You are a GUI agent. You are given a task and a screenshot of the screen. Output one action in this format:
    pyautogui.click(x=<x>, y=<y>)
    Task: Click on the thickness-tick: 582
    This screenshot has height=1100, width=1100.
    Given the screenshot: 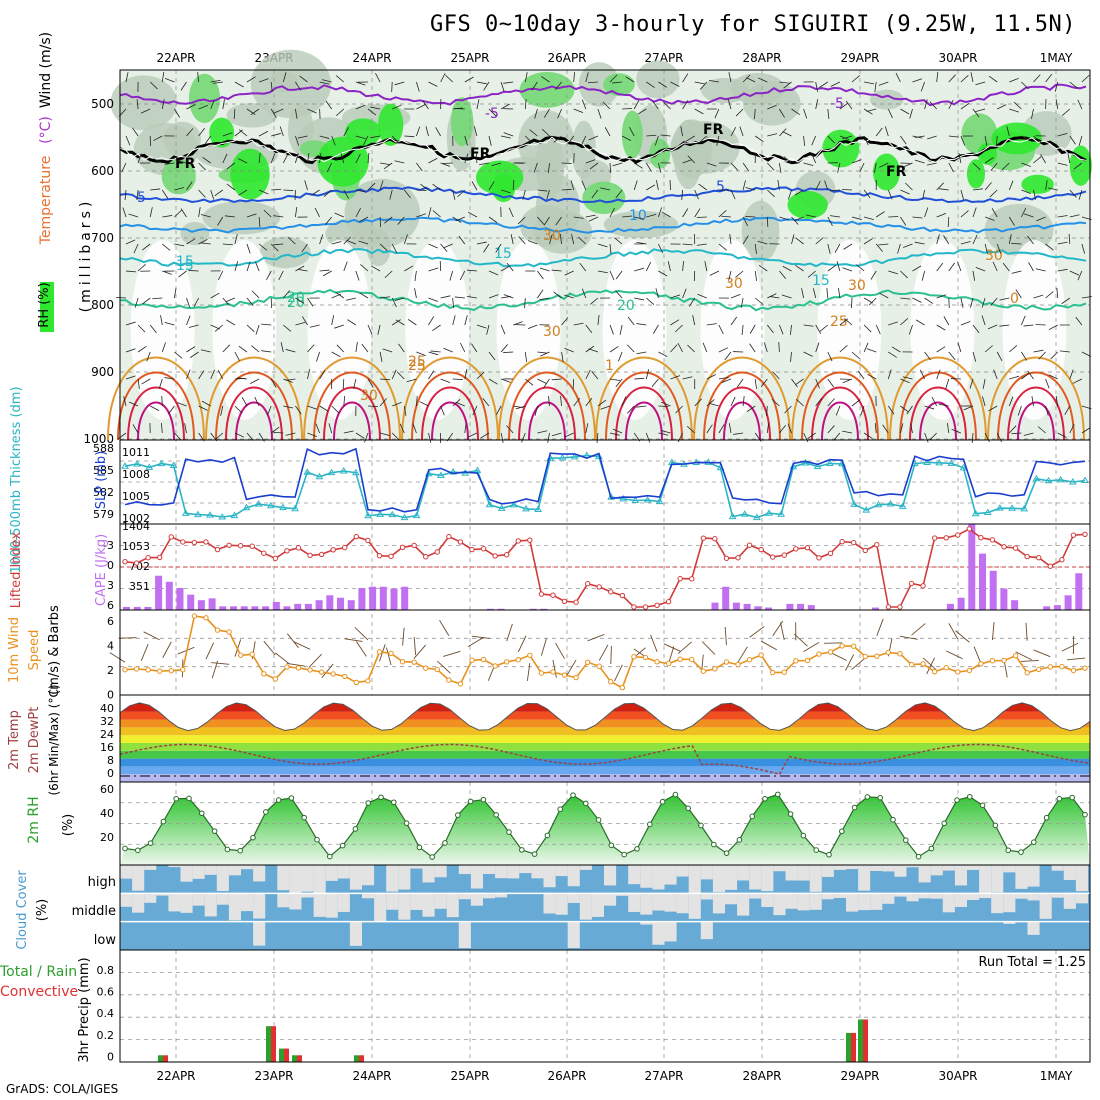 What is the action you would take?
    pyautogui.click(x=103, y=492)
    